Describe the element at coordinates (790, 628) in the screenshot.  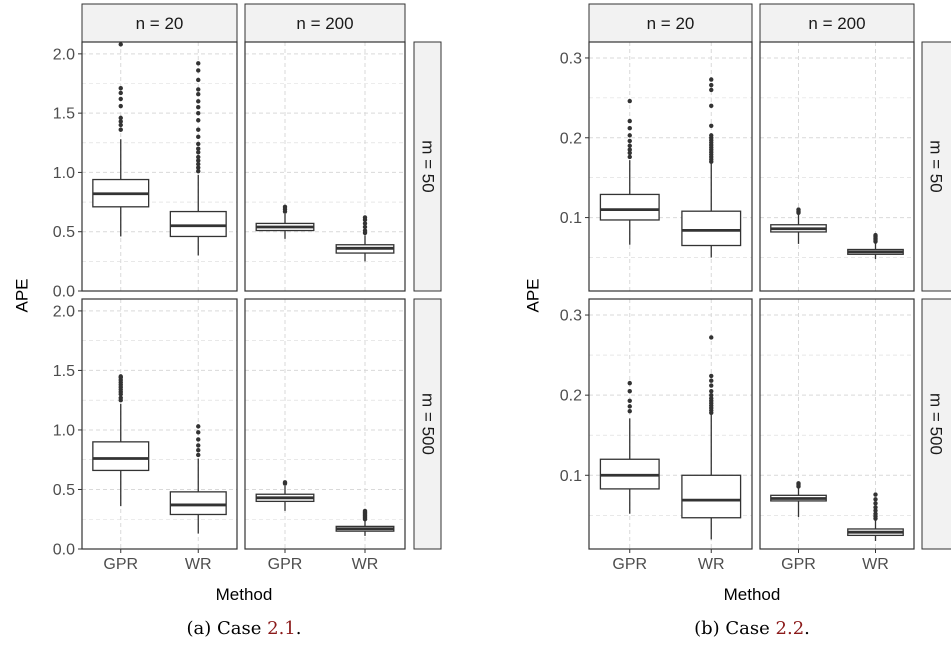
I see `caption-reference-link: 2.2` at that location.